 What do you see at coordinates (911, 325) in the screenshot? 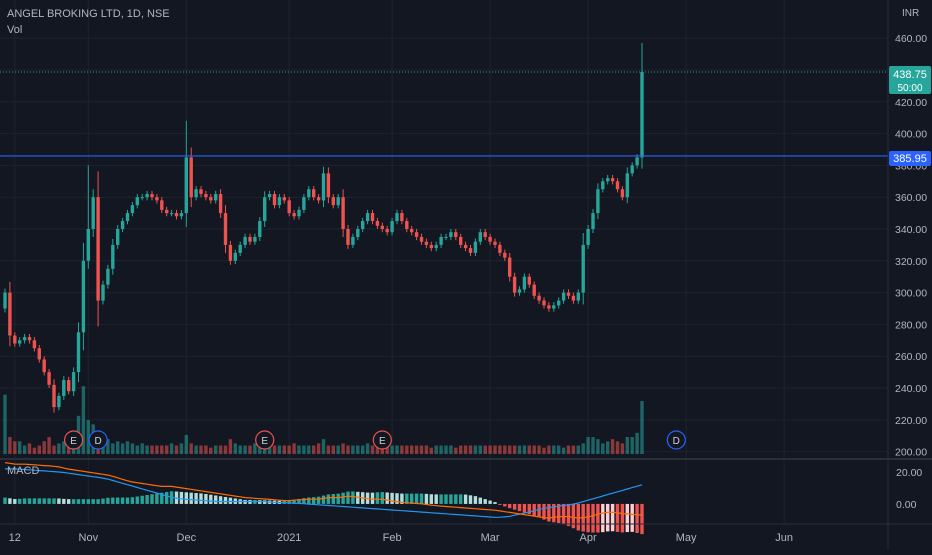
I see `price-tick-label: 280.00` at bounding box center [911, 325].